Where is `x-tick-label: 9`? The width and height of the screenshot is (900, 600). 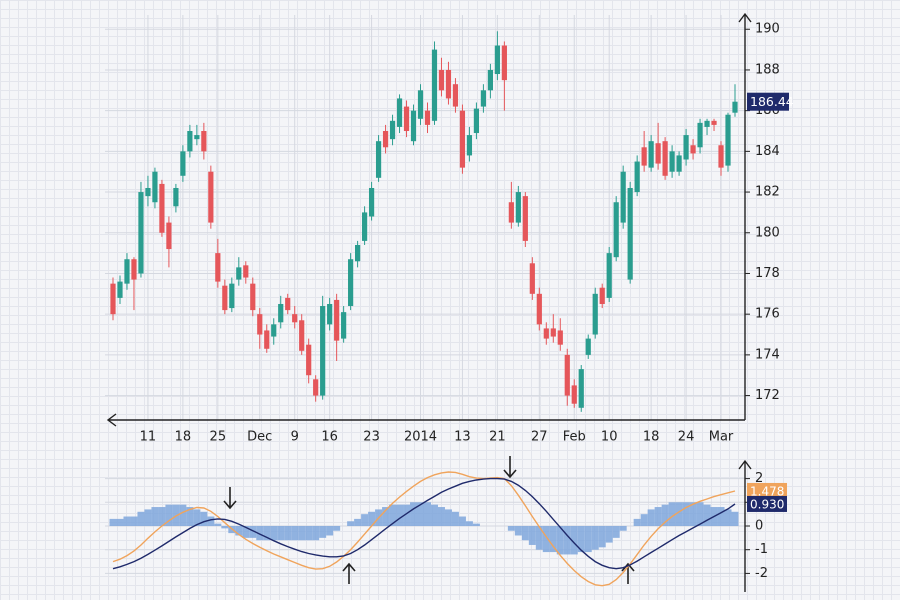
x-tick-label: 9 is located at coordinates (295, 437).